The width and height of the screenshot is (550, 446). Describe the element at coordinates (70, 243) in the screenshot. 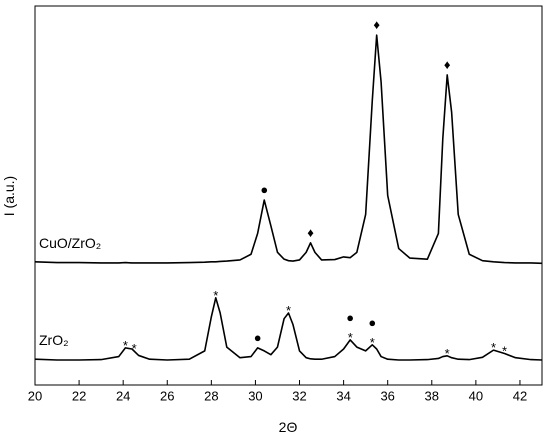

I see `series-label: CuO/ZrO₂` at that location.